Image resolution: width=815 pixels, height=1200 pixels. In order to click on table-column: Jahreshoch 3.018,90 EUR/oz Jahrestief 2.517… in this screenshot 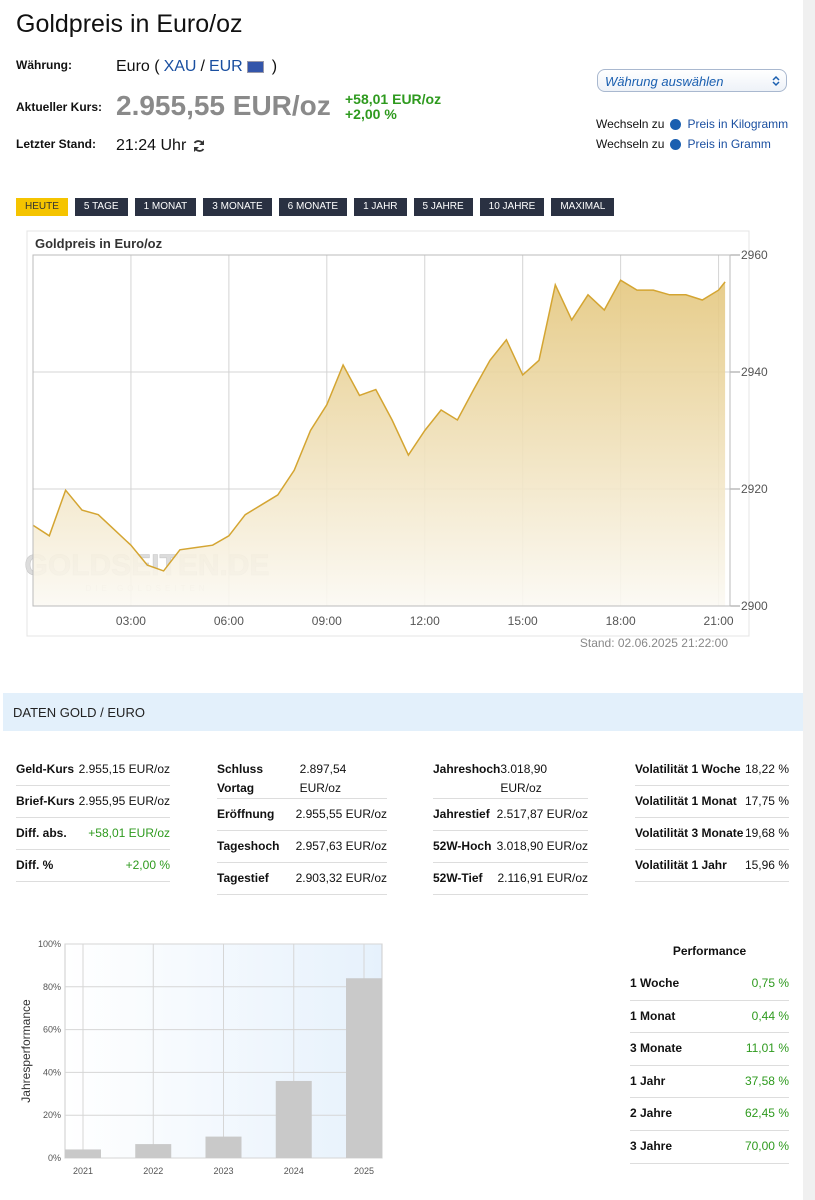, I will do `click(510, 824)`.